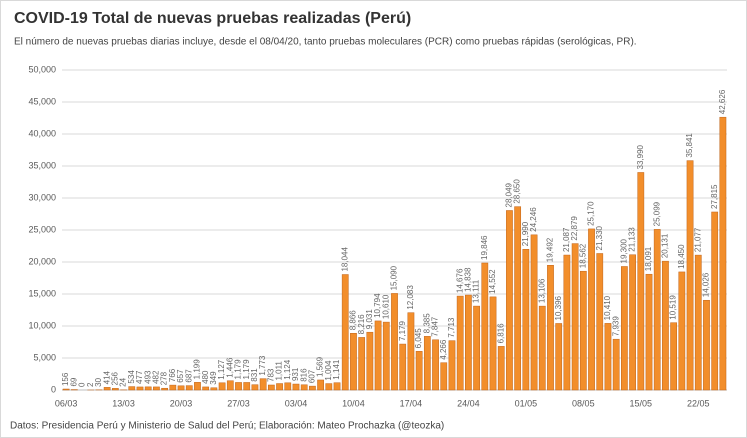 Image resolution: width=747 pixels, height=438 pixels. Describe the element at coordinates (254, 375) in the screenshot. I see `data-label: 831` at that location.